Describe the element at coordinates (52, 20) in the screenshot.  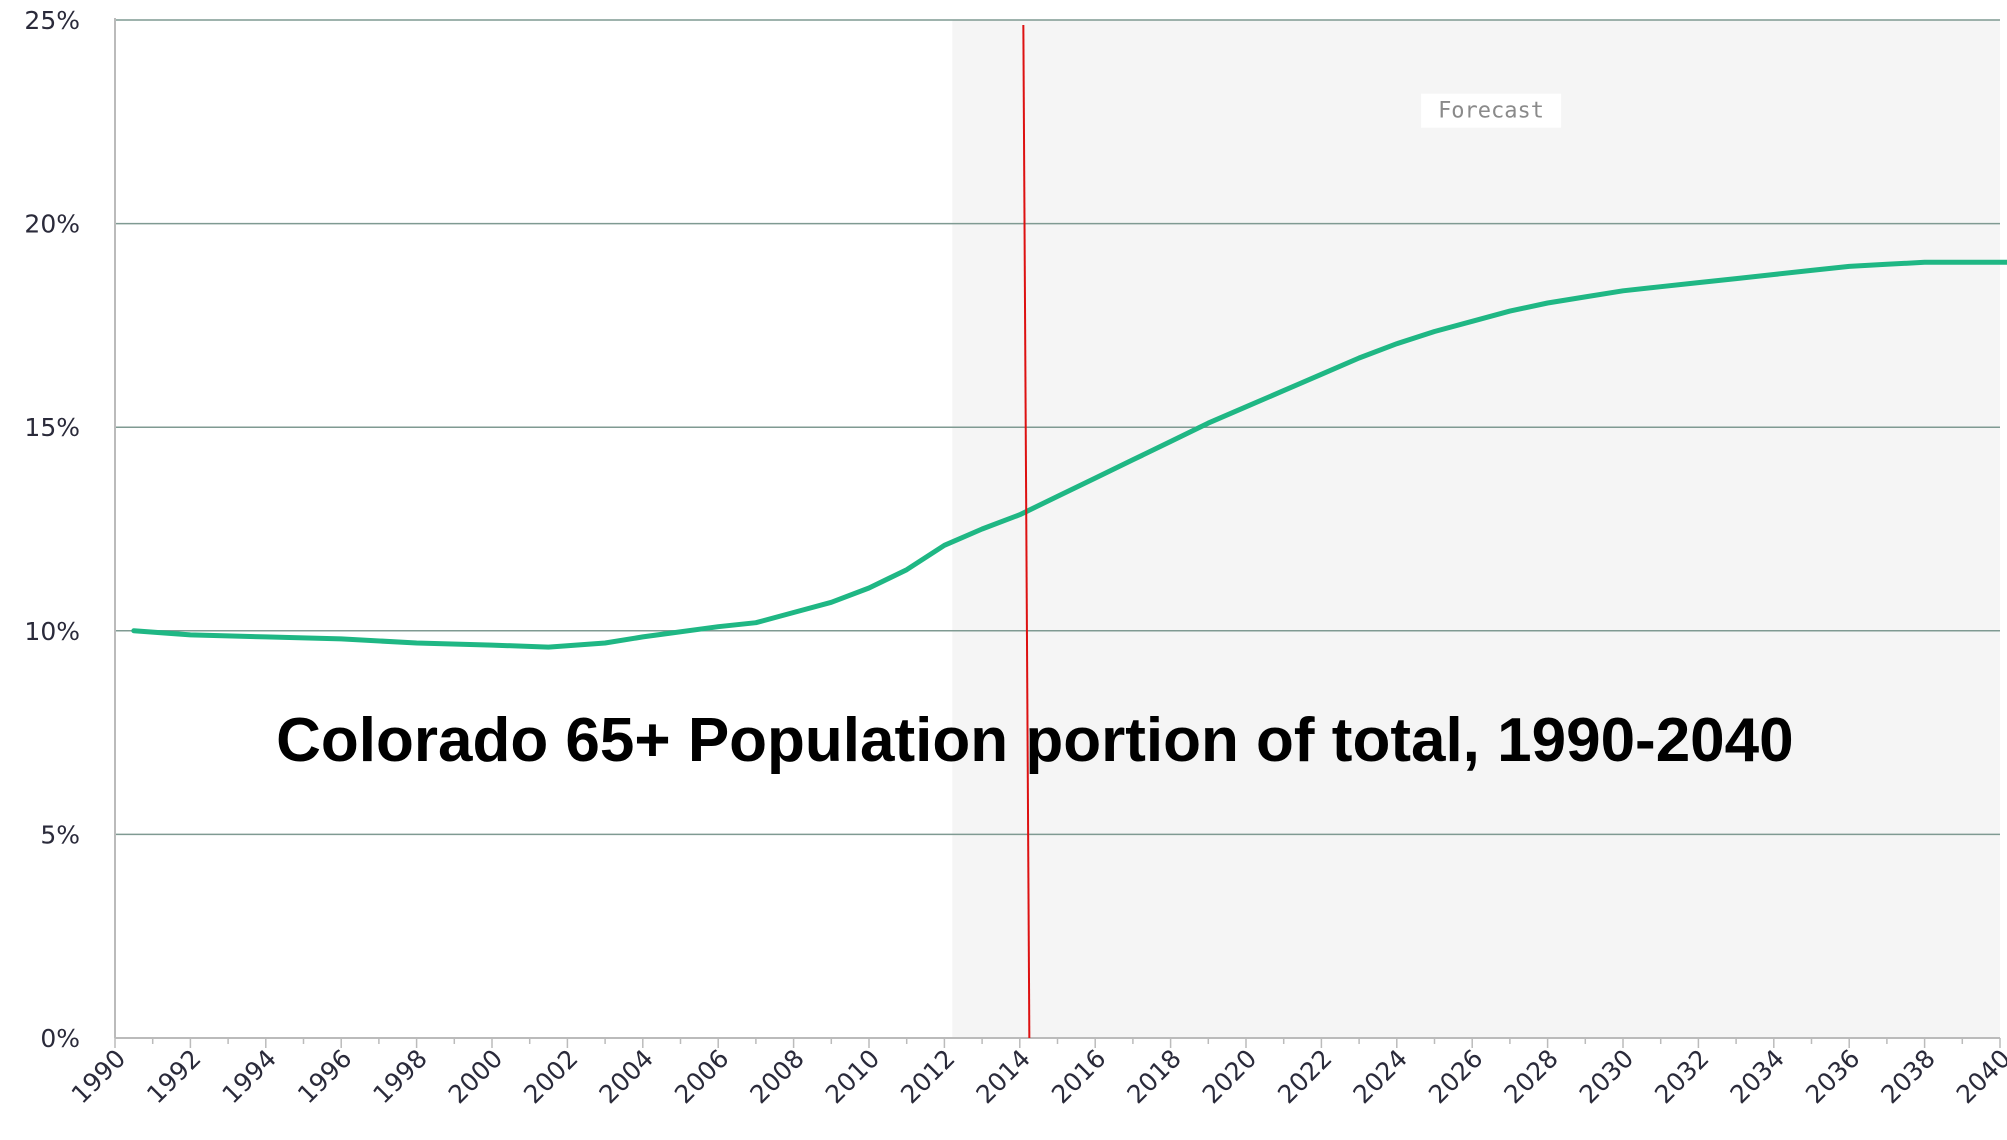
I see `y-tick-label: 25%` at that location.